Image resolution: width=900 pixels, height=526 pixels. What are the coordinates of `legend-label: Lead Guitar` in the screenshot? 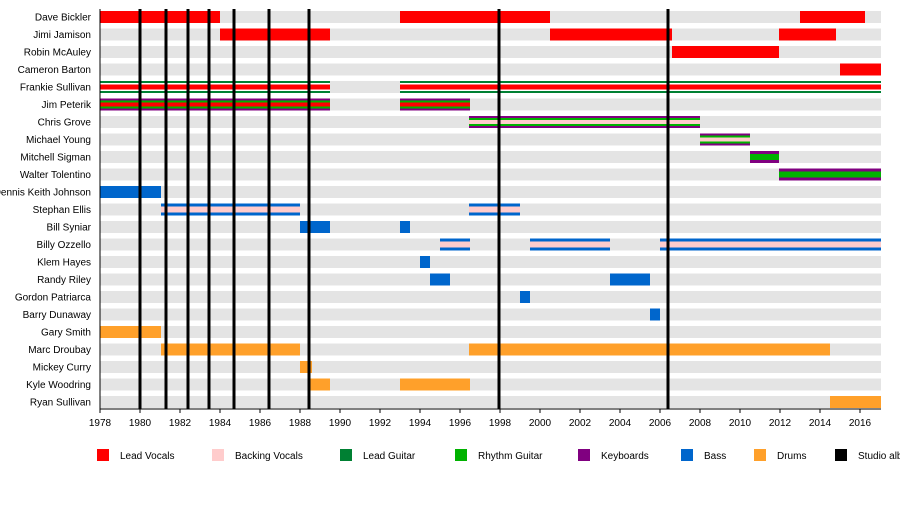 It's located at (389, 456).